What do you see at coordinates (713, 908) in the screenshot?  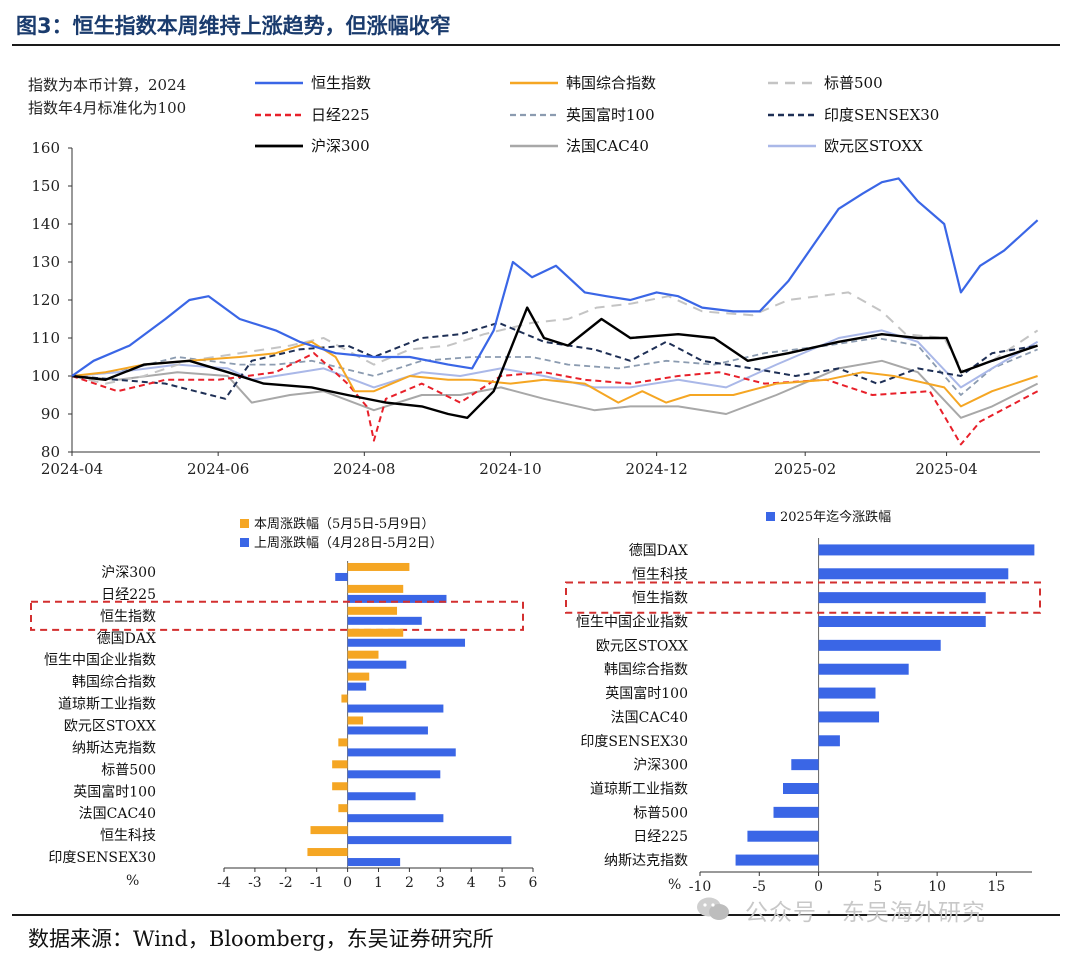 I see `wechat-icon` at bounding box center [713, 908].